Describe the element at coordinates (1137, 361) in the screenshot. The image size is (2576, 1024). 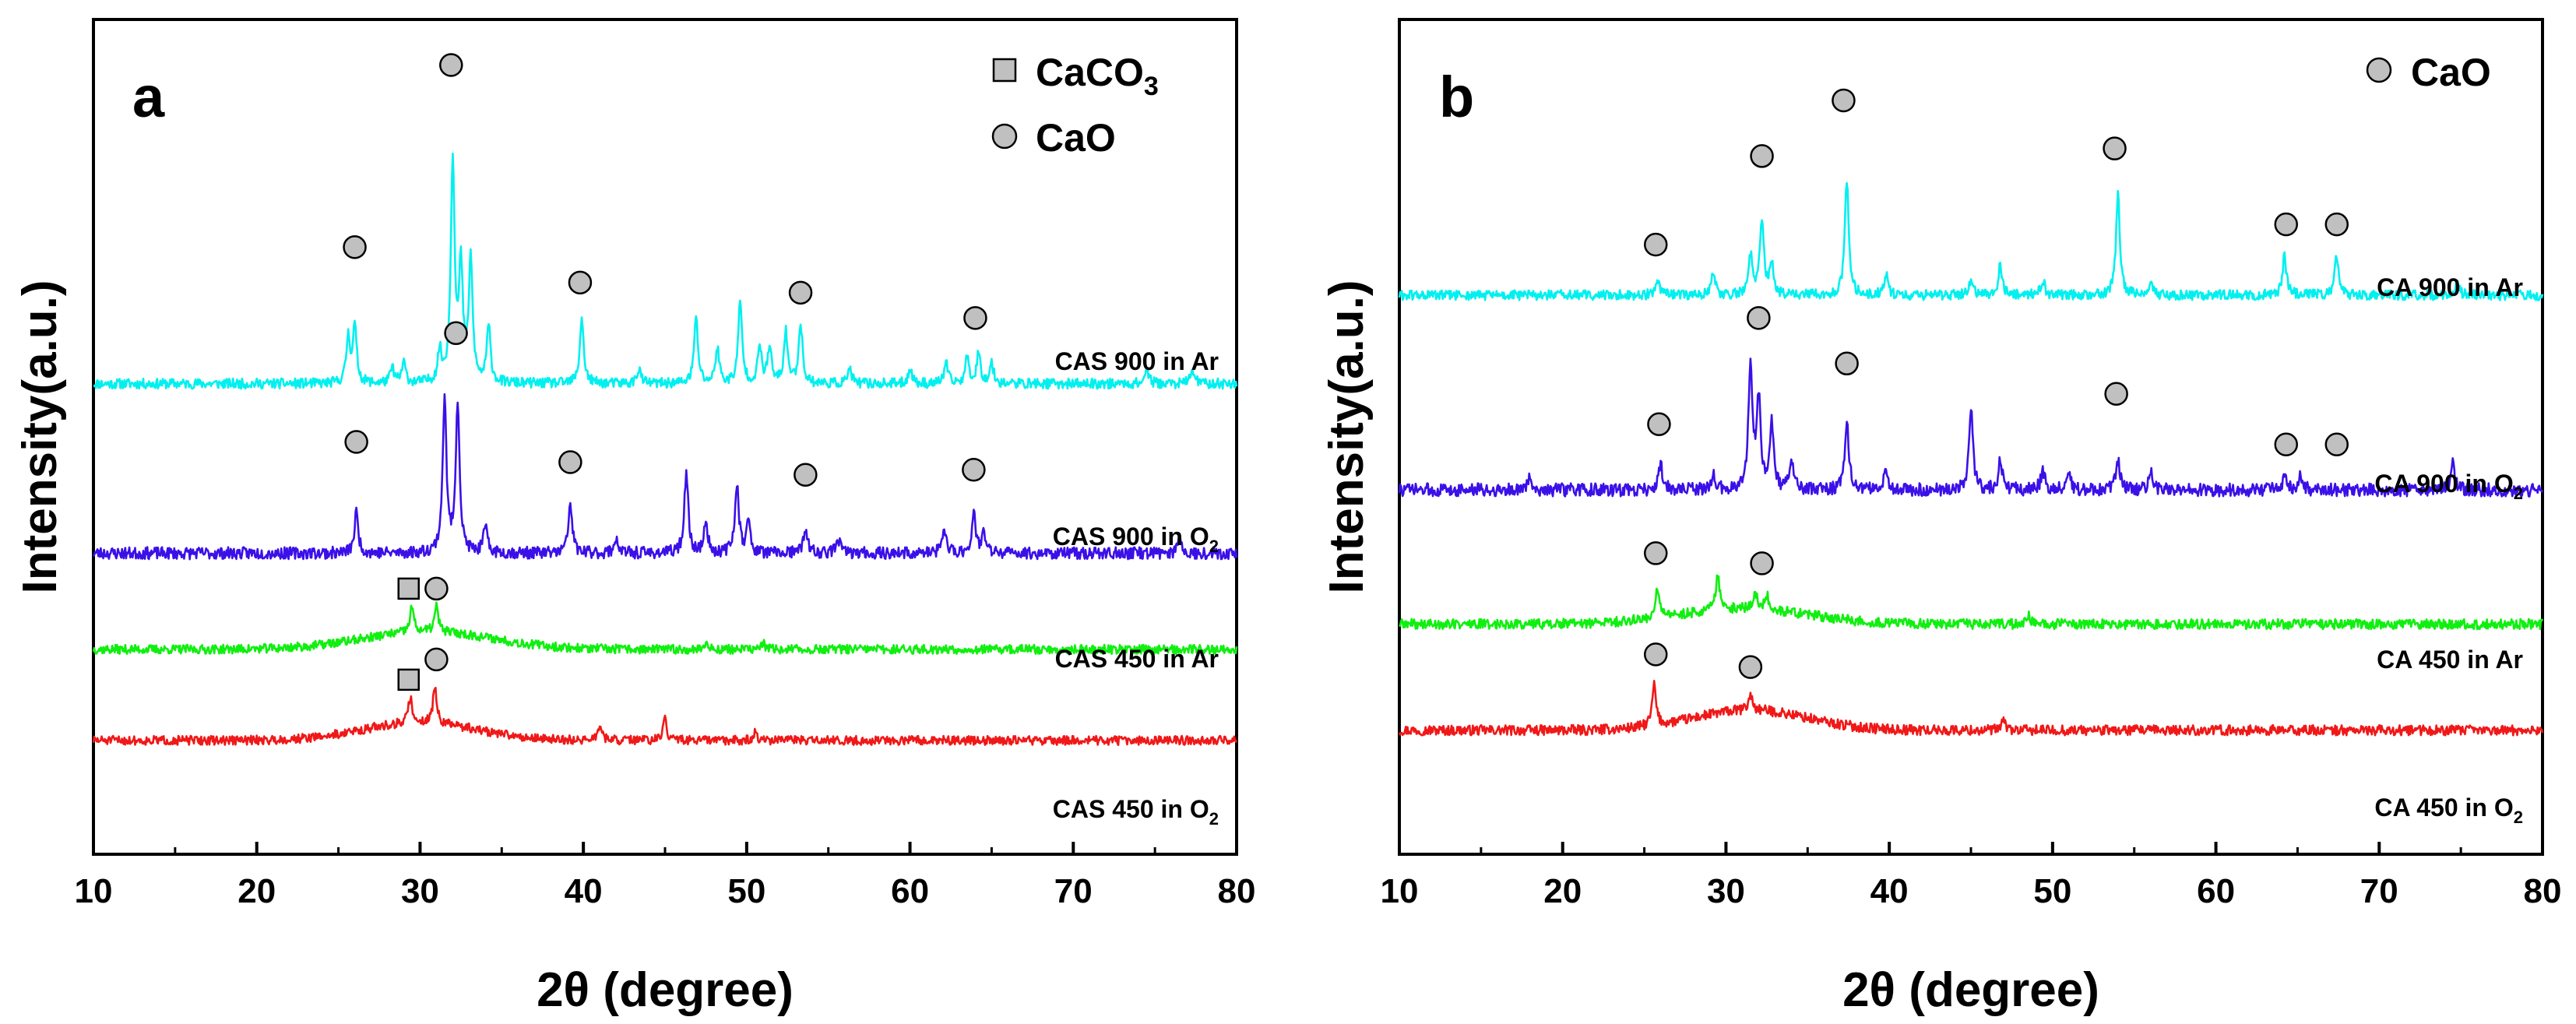
I see `panel-a-series-label-cas900ar: CAS 900 in Ar` at that location.